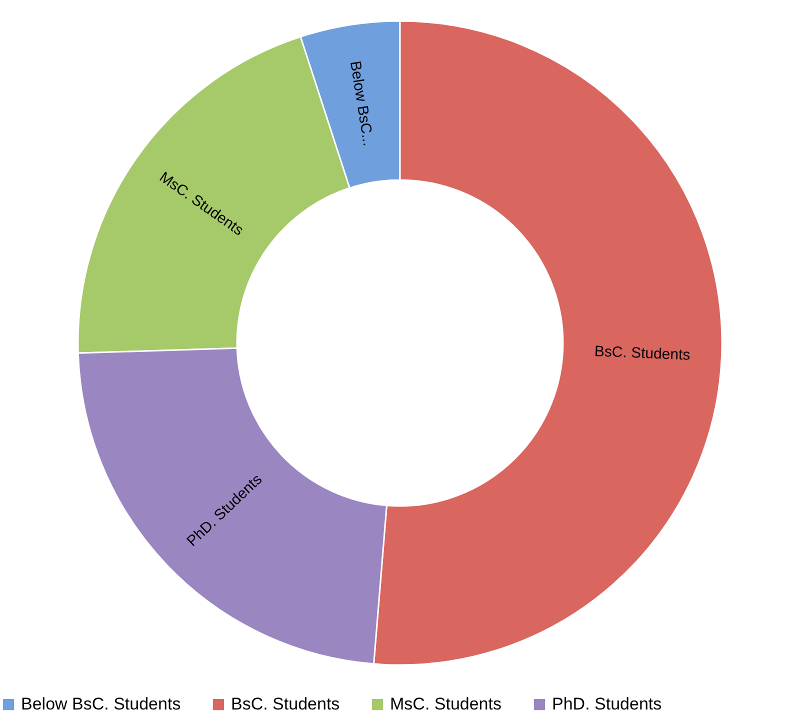 The width and height of the screenshot is (800, 713). Describe the element at coordinates (285, 703) in the screenshot. I see `legend-label: BsC. Students` at that location.